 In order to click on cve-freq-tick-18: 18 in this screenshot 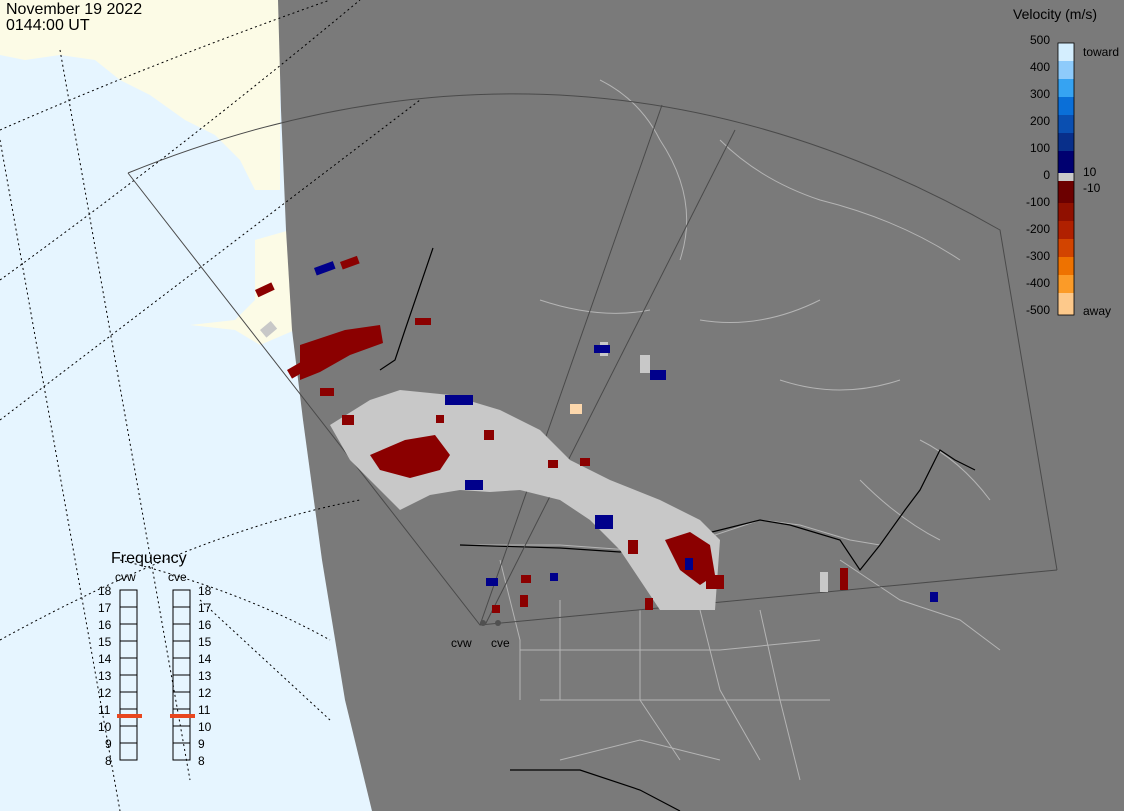, I will do `click(205, 591)`.